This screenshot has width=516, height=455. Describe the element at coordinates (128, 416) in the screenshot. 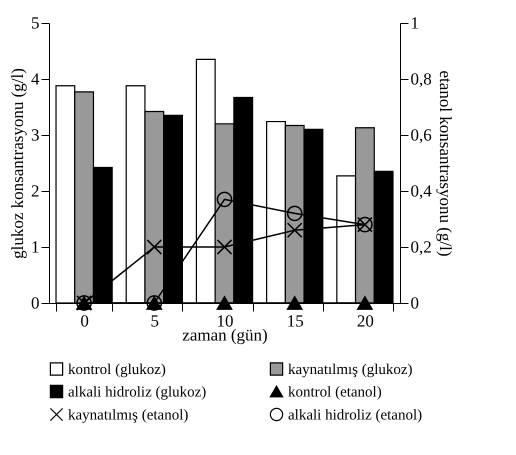

I see `legend-label: kaynatılmış (etanol)` at that location.